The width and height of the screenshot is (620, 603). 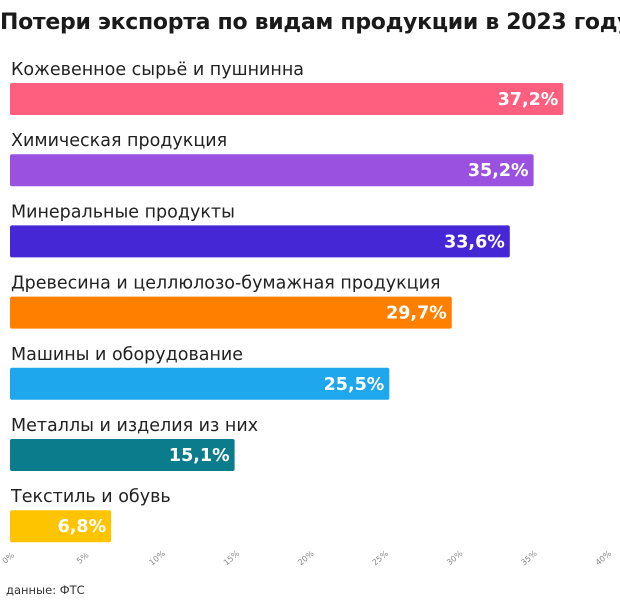 I want to click on category-label: Минеральные продукты, so click(x=123, y=212).